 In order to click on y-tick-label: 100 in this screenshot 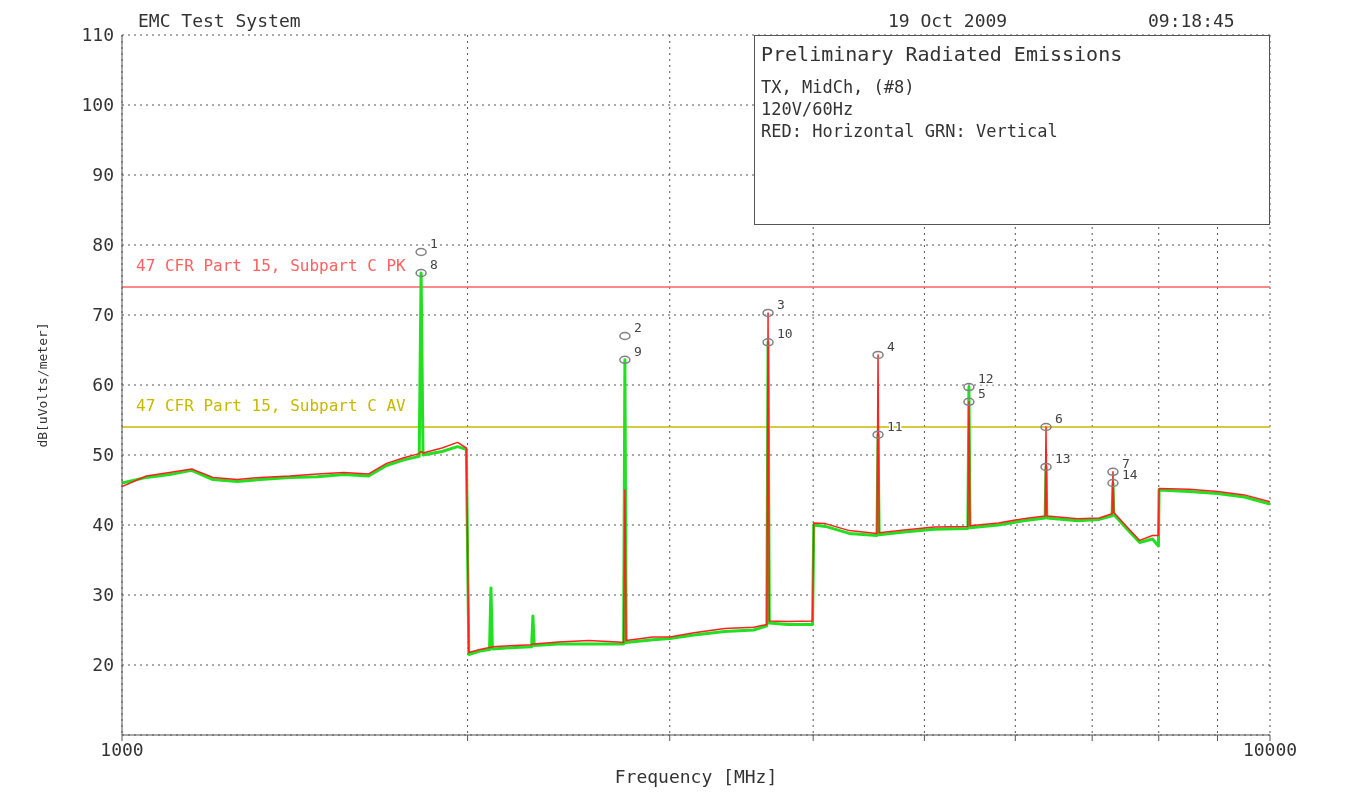, I will do `click(97, 105)`.